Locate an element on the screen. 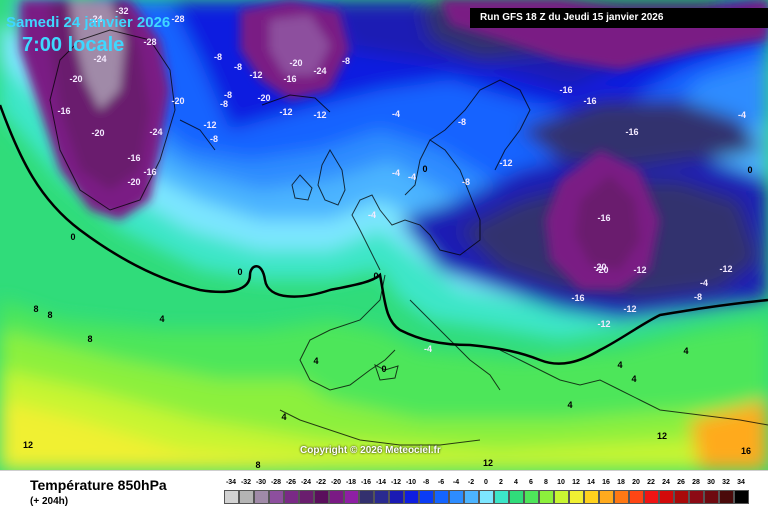 Image resolution: width=768 pixels, height=513 pixels. scale-label: 0 is located at coordinates (486, 482).